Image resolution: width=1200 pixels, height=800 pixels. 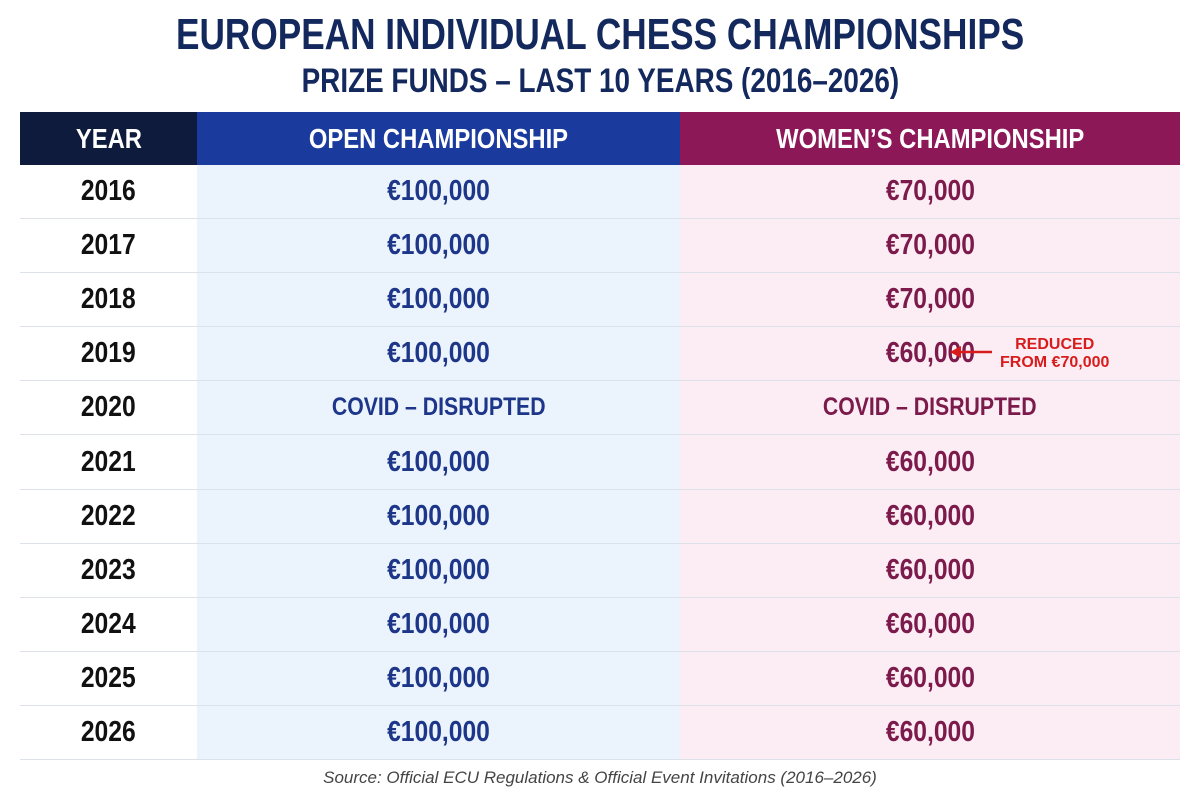 I want to click on title: EUROPEAN INDIVIDUAL CHESS CHAMPIONSHIPS, so click(x=600, y=35).